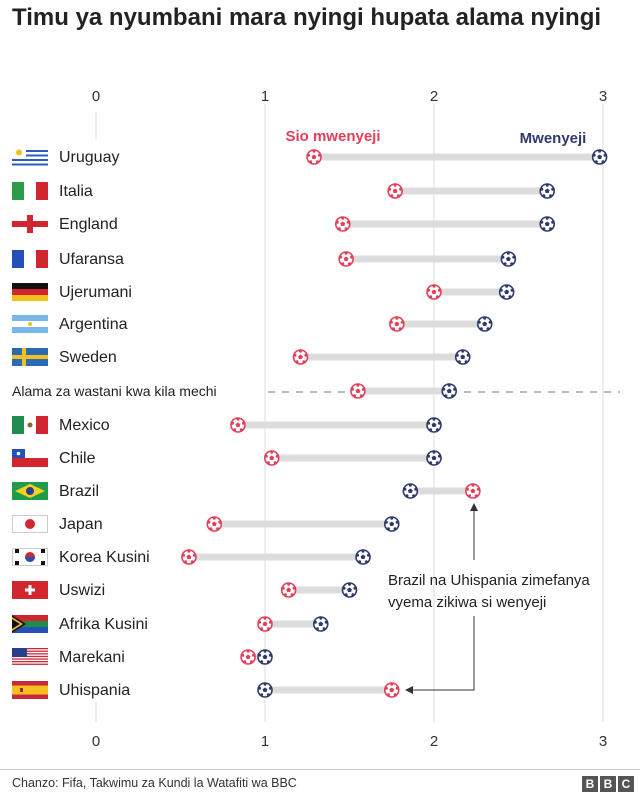  Describe the element at coordinates (30, 191) in the screenshot. I see `flag-italy-icon` at that location.